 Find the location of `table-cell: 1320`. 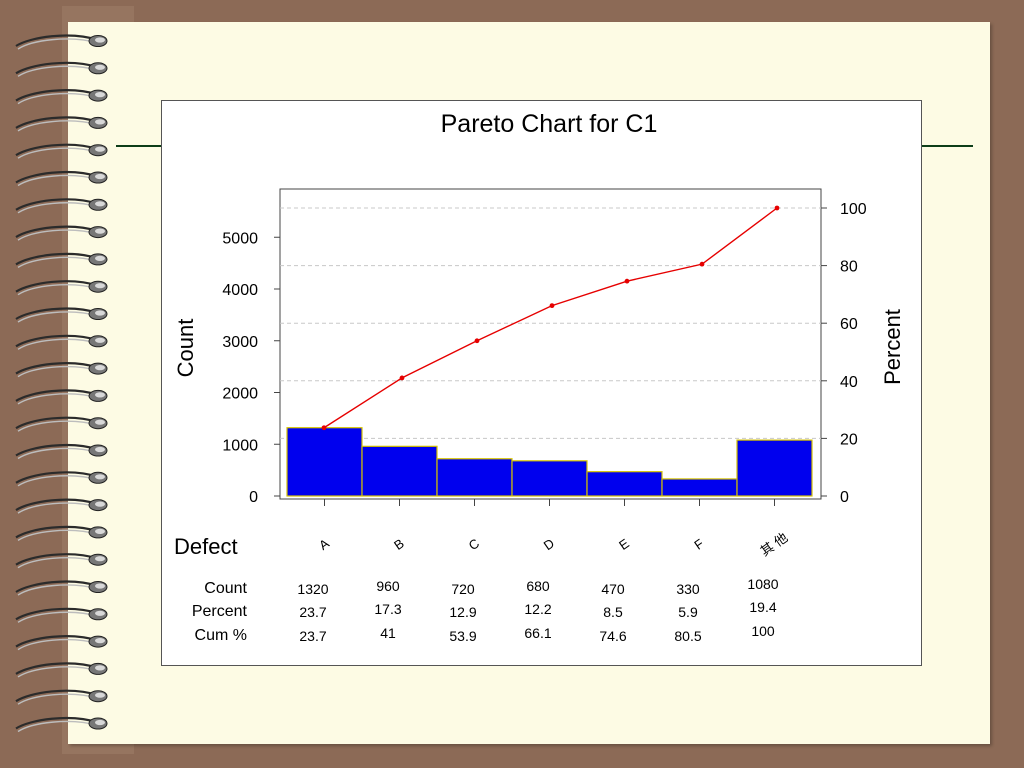

table-cell: 1320 is located at coordinates (312, 589).